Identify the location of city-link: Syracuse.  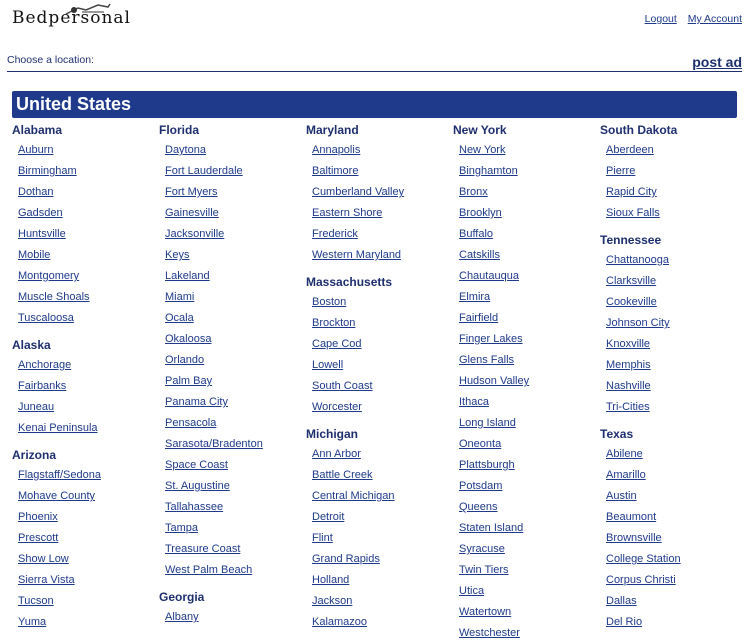
(482, 549).